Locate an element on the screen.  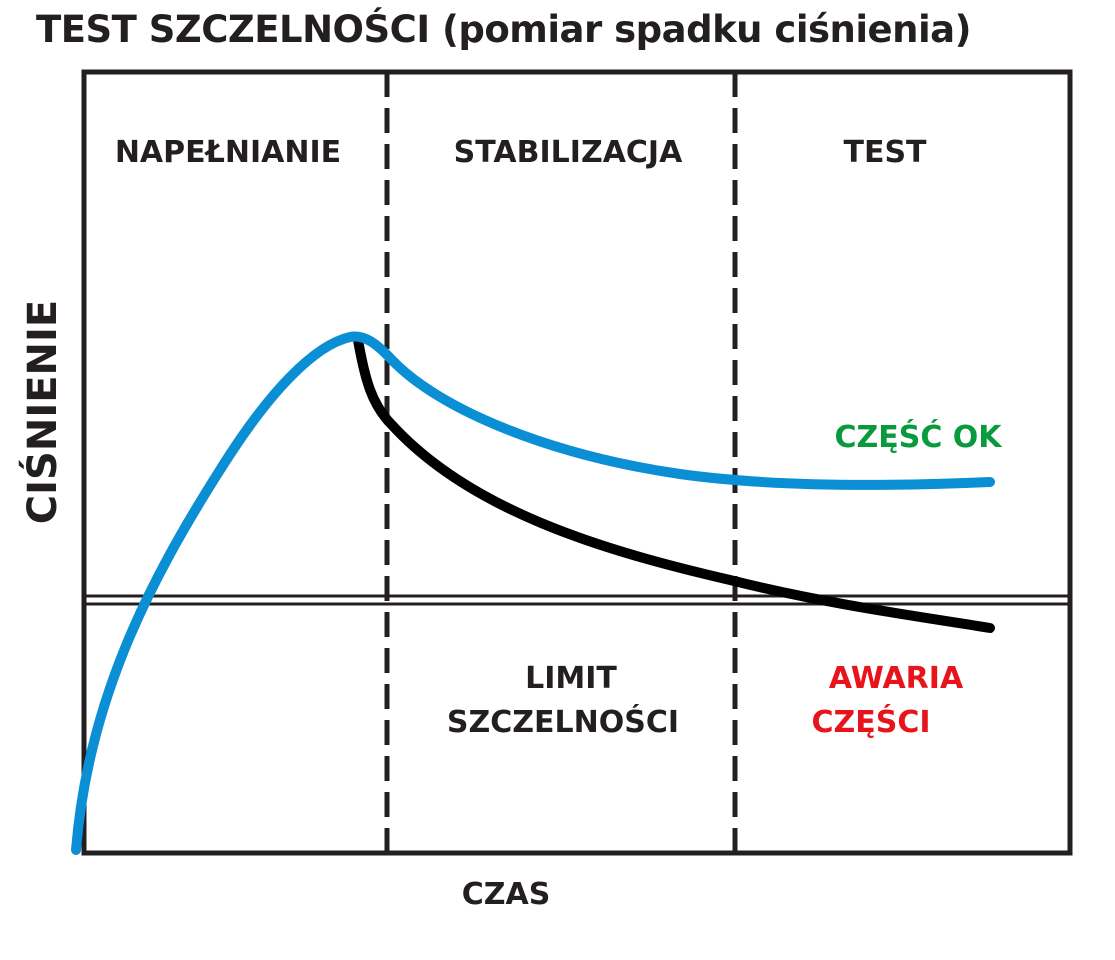
x-axis-label: CZAS is located at coordinates (506, 894).